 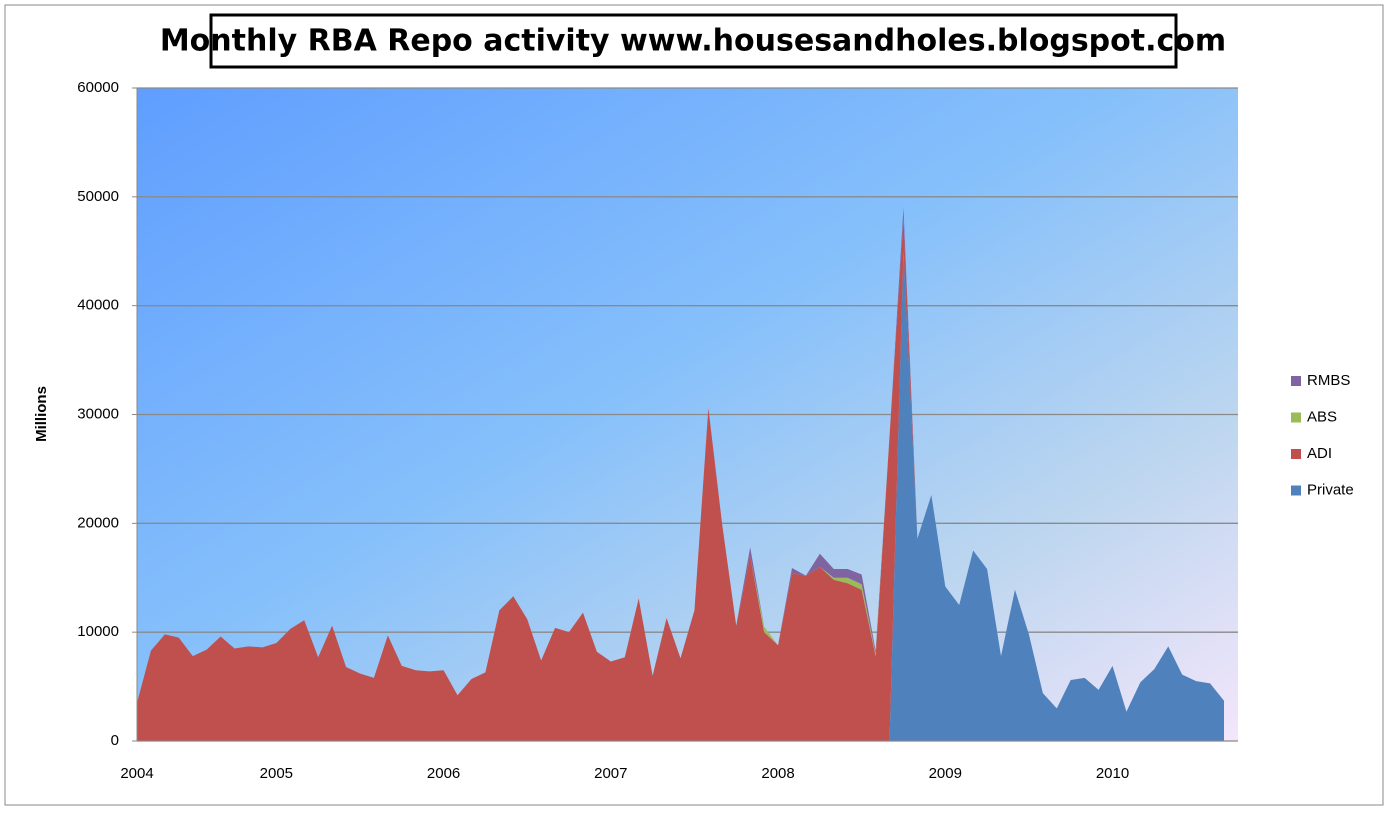 I want to click on x-tick-label: 2007, so click(x=610, y=773).